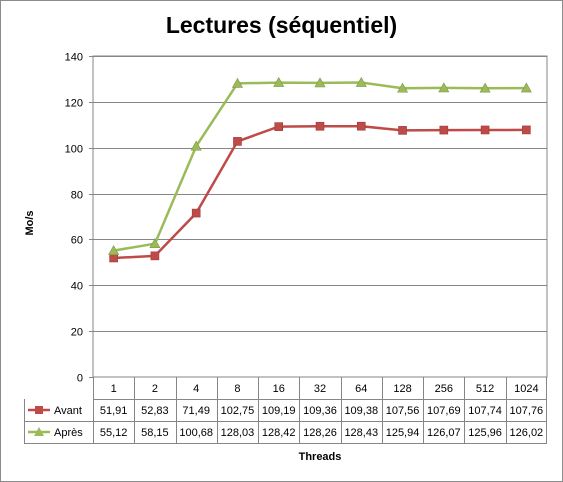  I want to click on x-tick-label: 2, so click(155, 389).